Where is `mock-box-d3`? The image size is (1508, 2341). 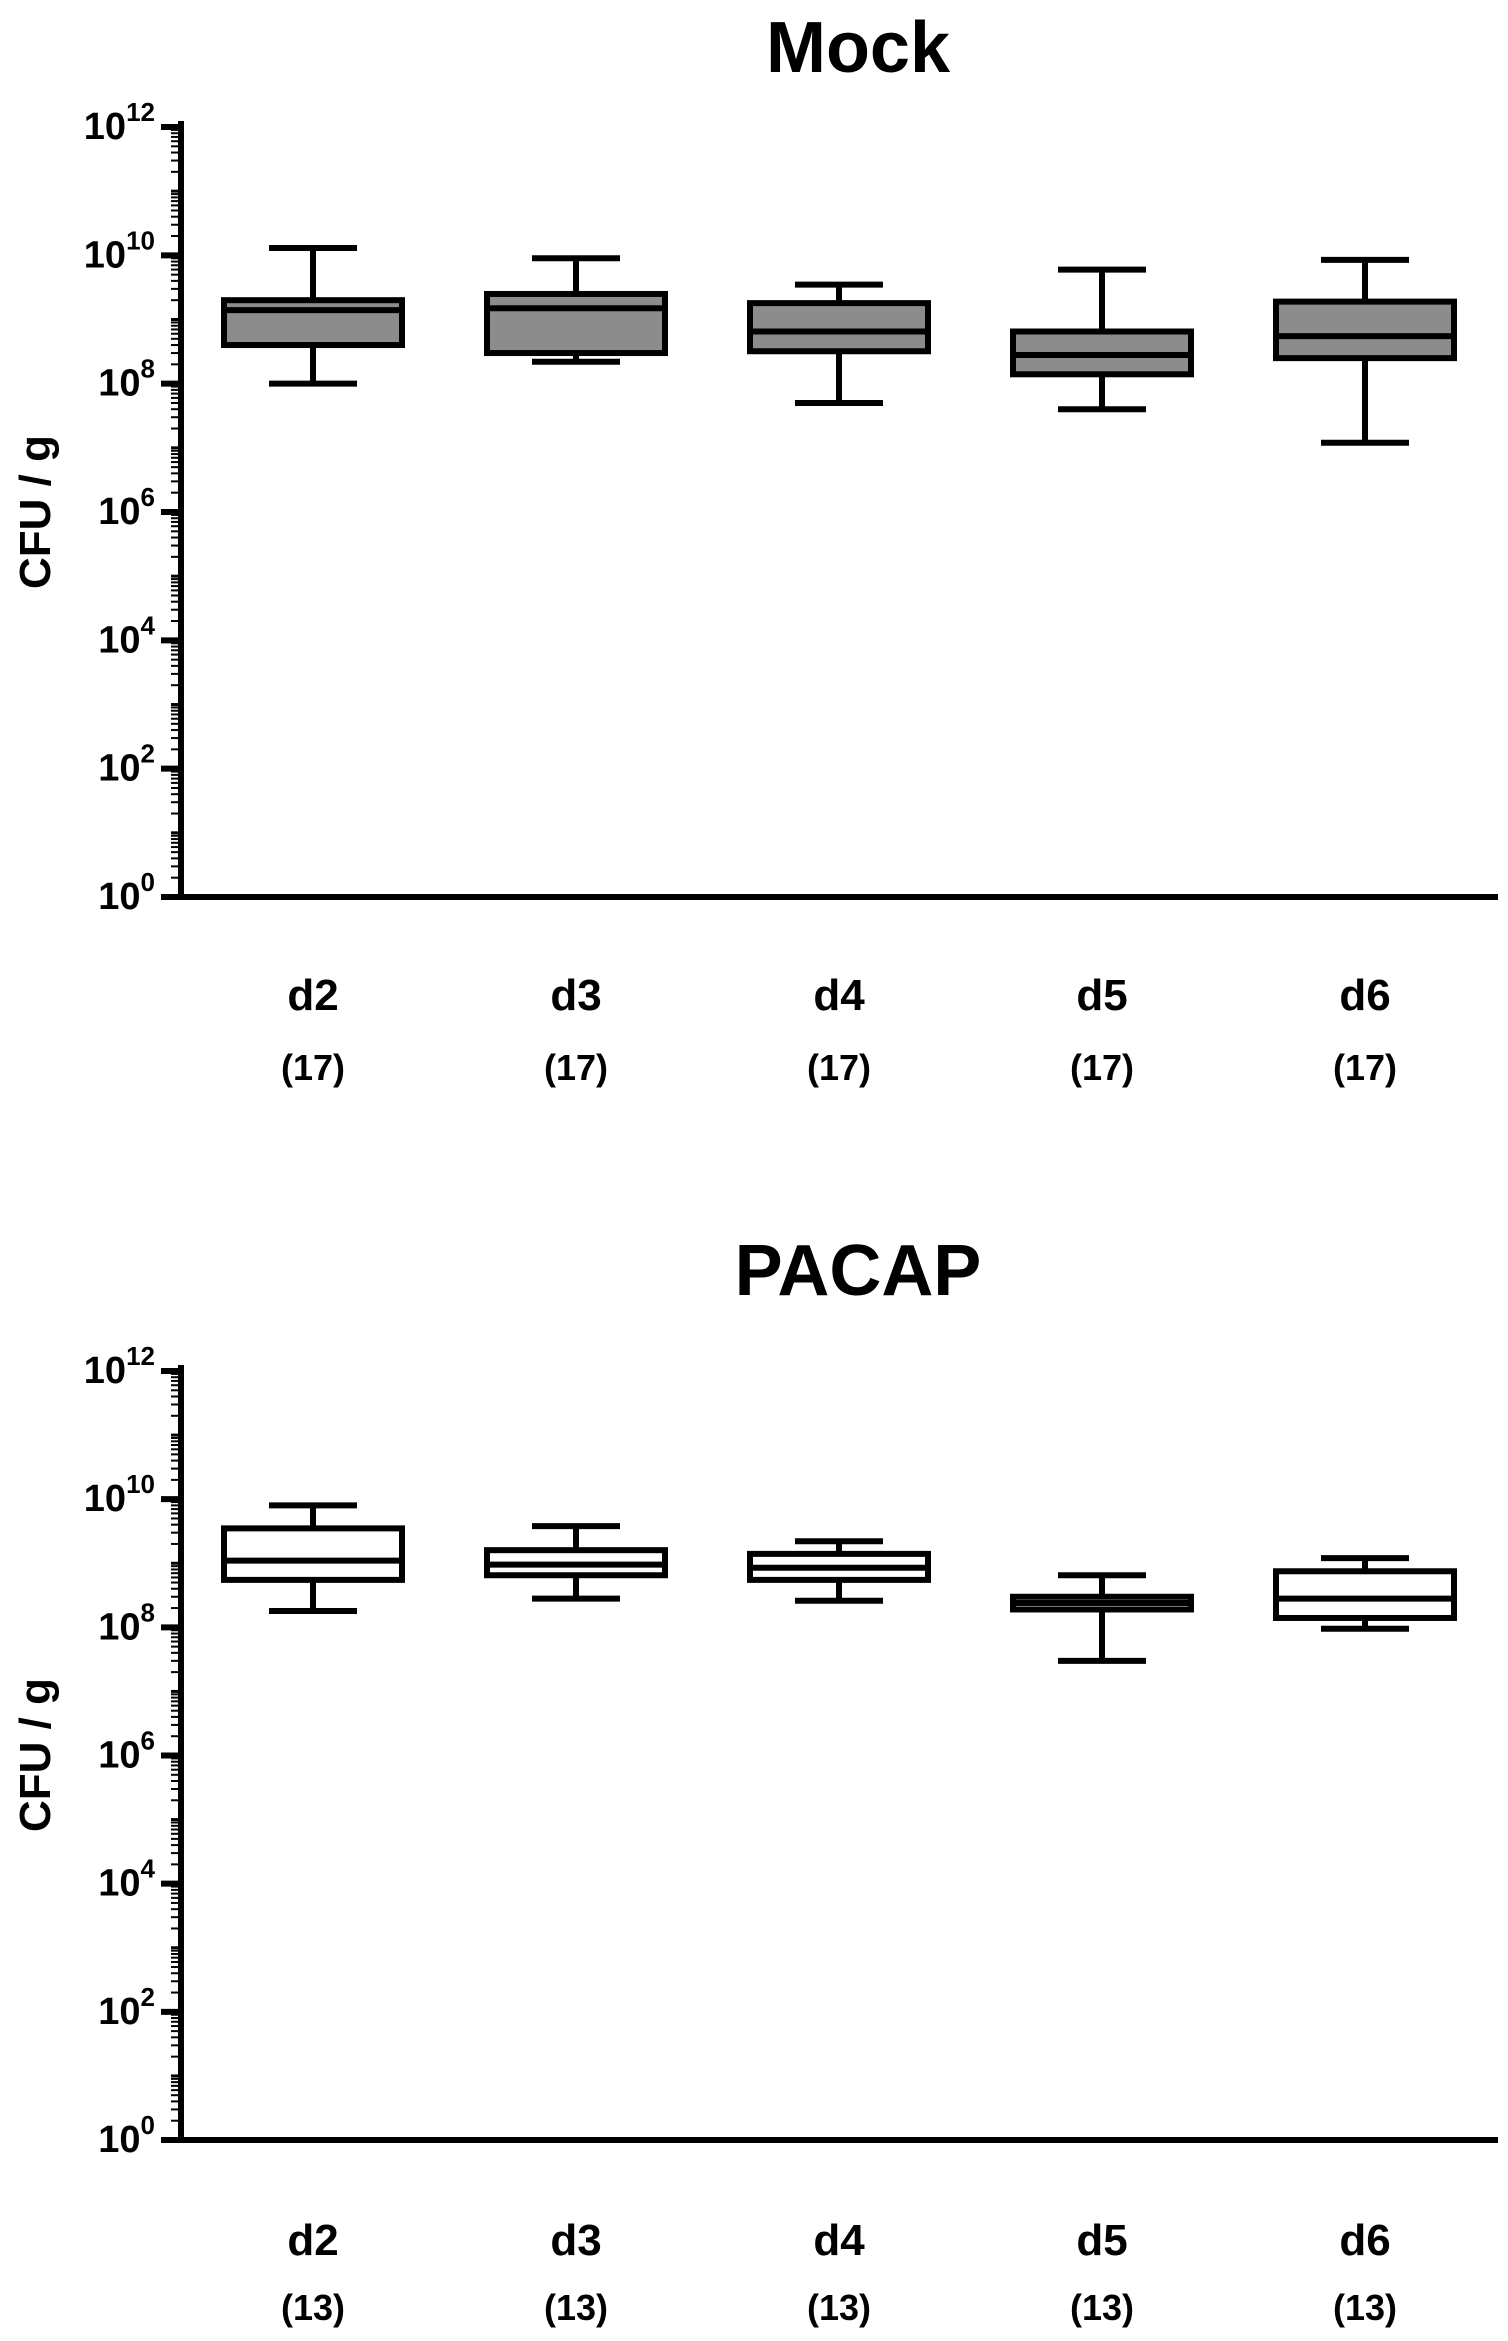 mock-box-d3 is located at coordinates (576, 310).